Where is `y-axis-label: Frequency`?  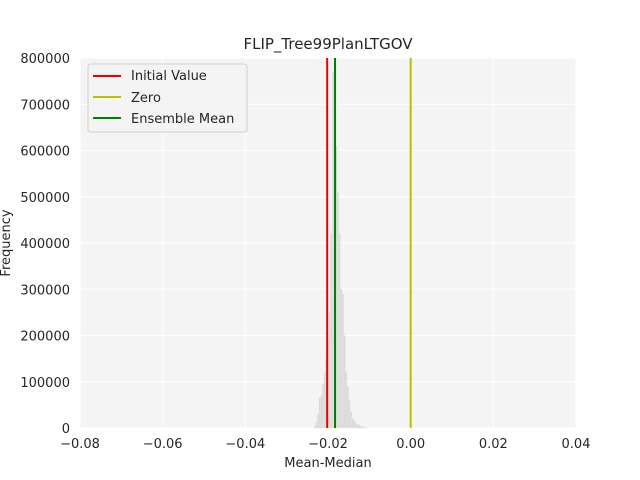 y-axis-label: Frequency is located at coordinates (7, 242).